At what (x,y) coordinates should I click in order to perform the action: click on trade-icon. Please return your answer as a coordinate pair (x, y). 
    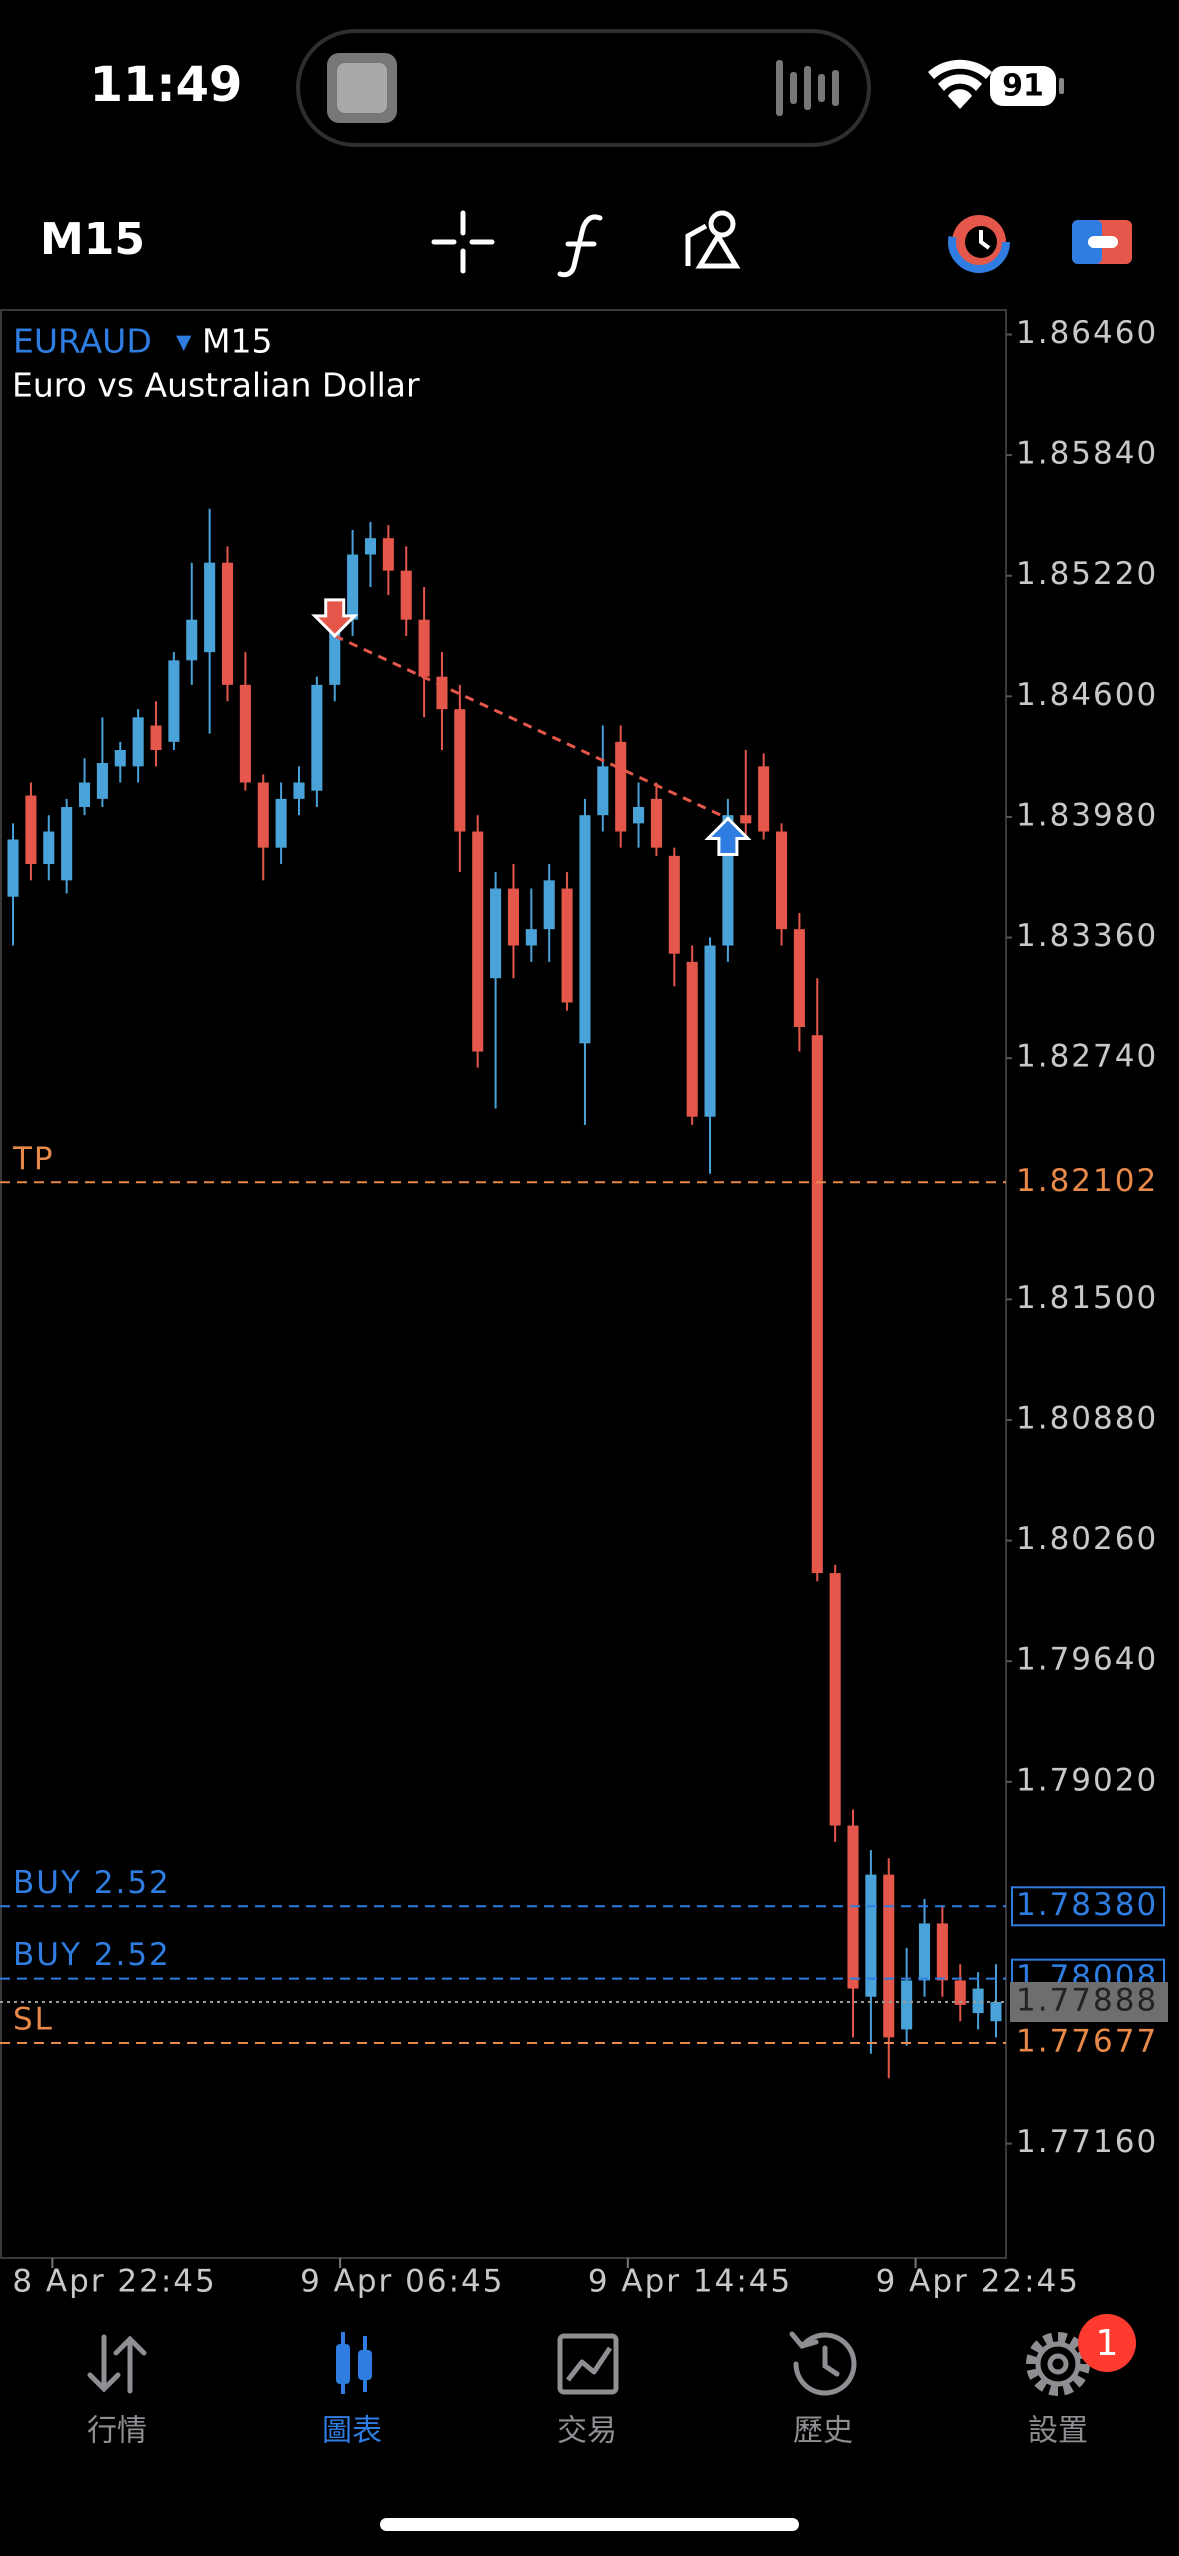
    Looking at the image, I should click on (1102, 242).